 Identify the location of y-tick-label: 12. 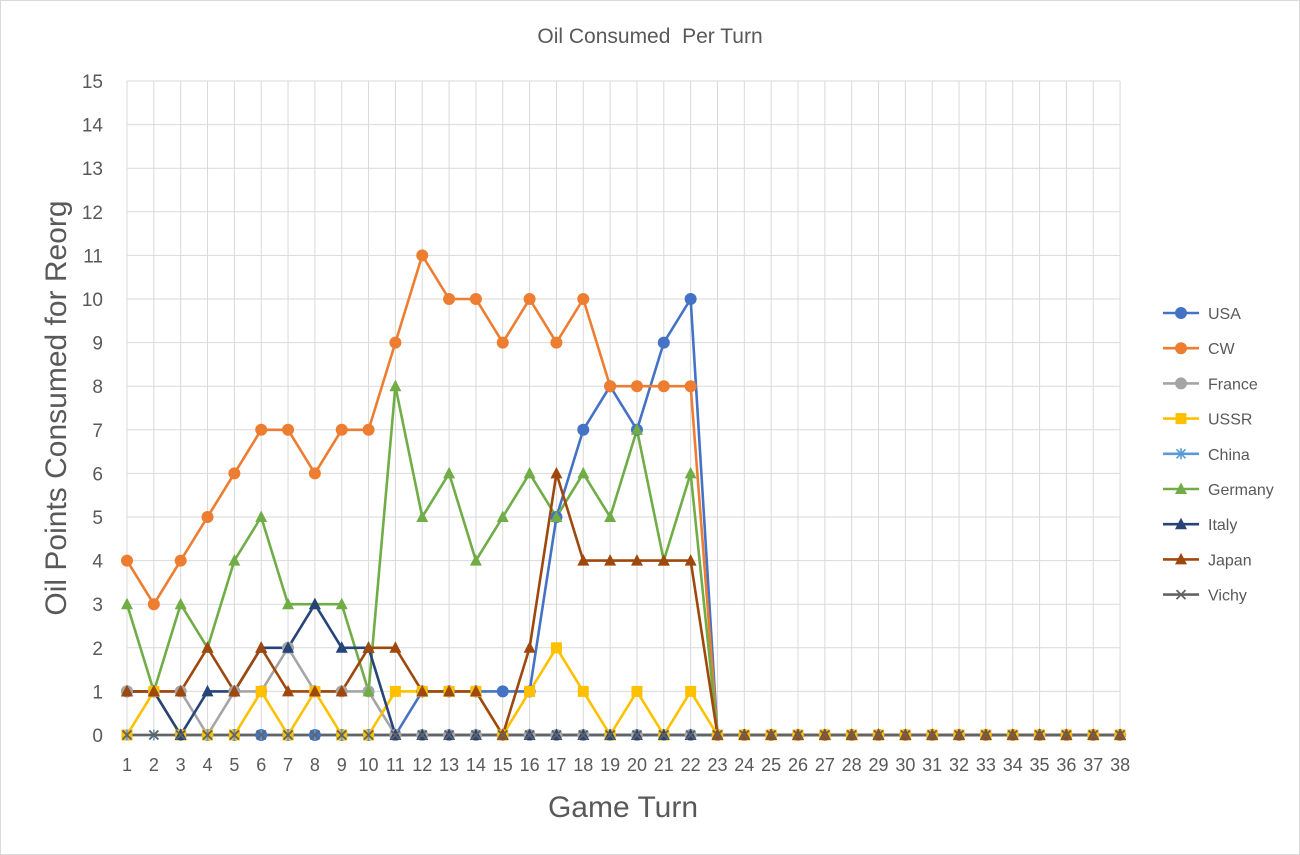
(92, 213).